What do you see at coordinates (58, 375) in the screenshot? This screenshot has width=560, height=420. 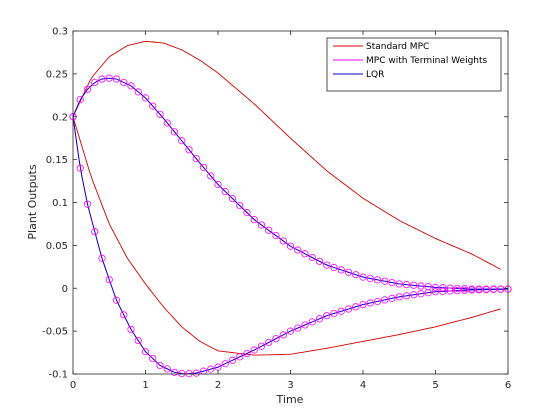 I see `y-tick-label: -0.1` at bounding box center [58, 375].